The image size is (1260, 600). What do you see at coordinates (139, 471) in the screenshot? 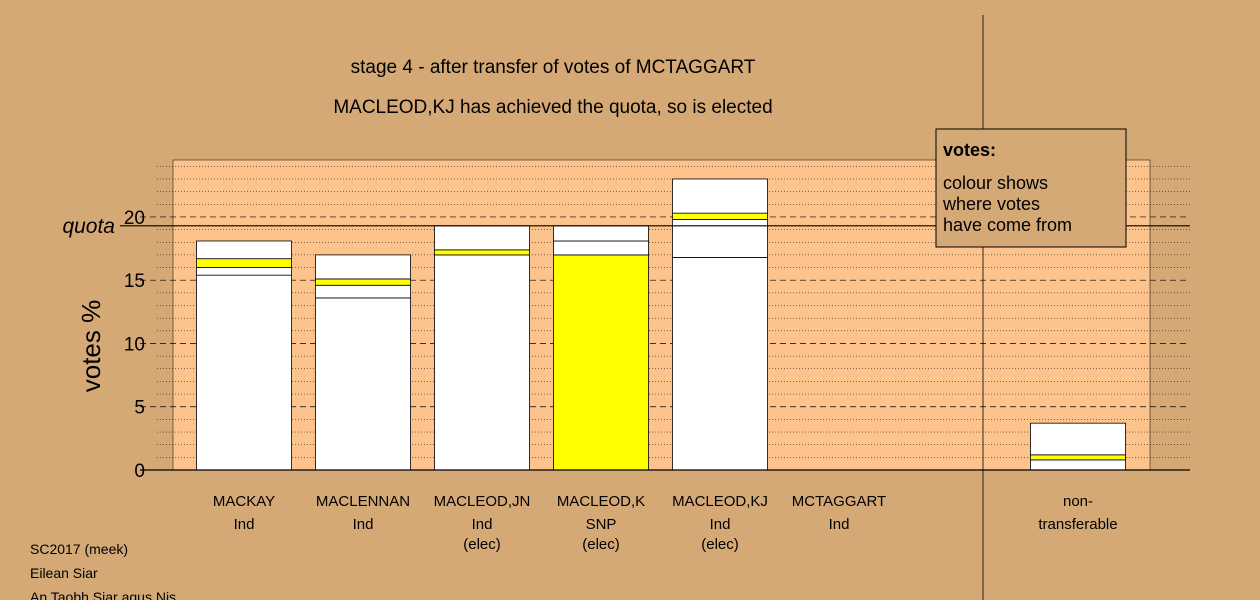
I see `y-tick-label: 0` at bounding box center [139, 471].